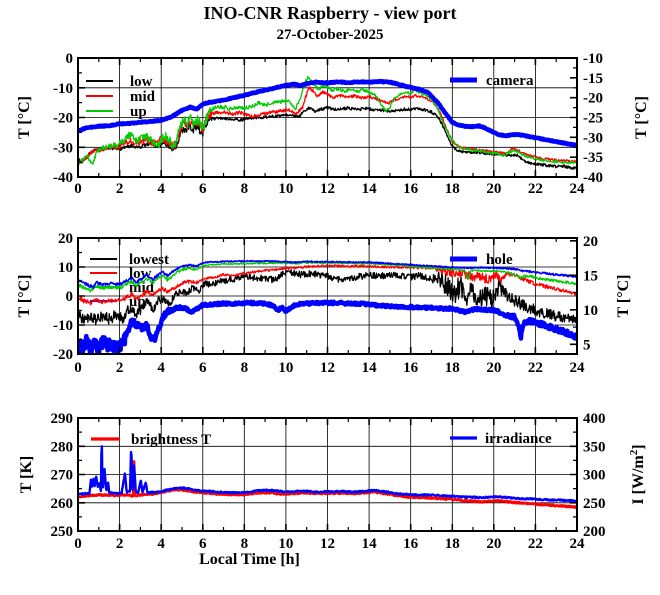  Describe the element at coordinates (330, 35) in the screenshot. I see `page-subtitle: 27-October-2025` at that location.